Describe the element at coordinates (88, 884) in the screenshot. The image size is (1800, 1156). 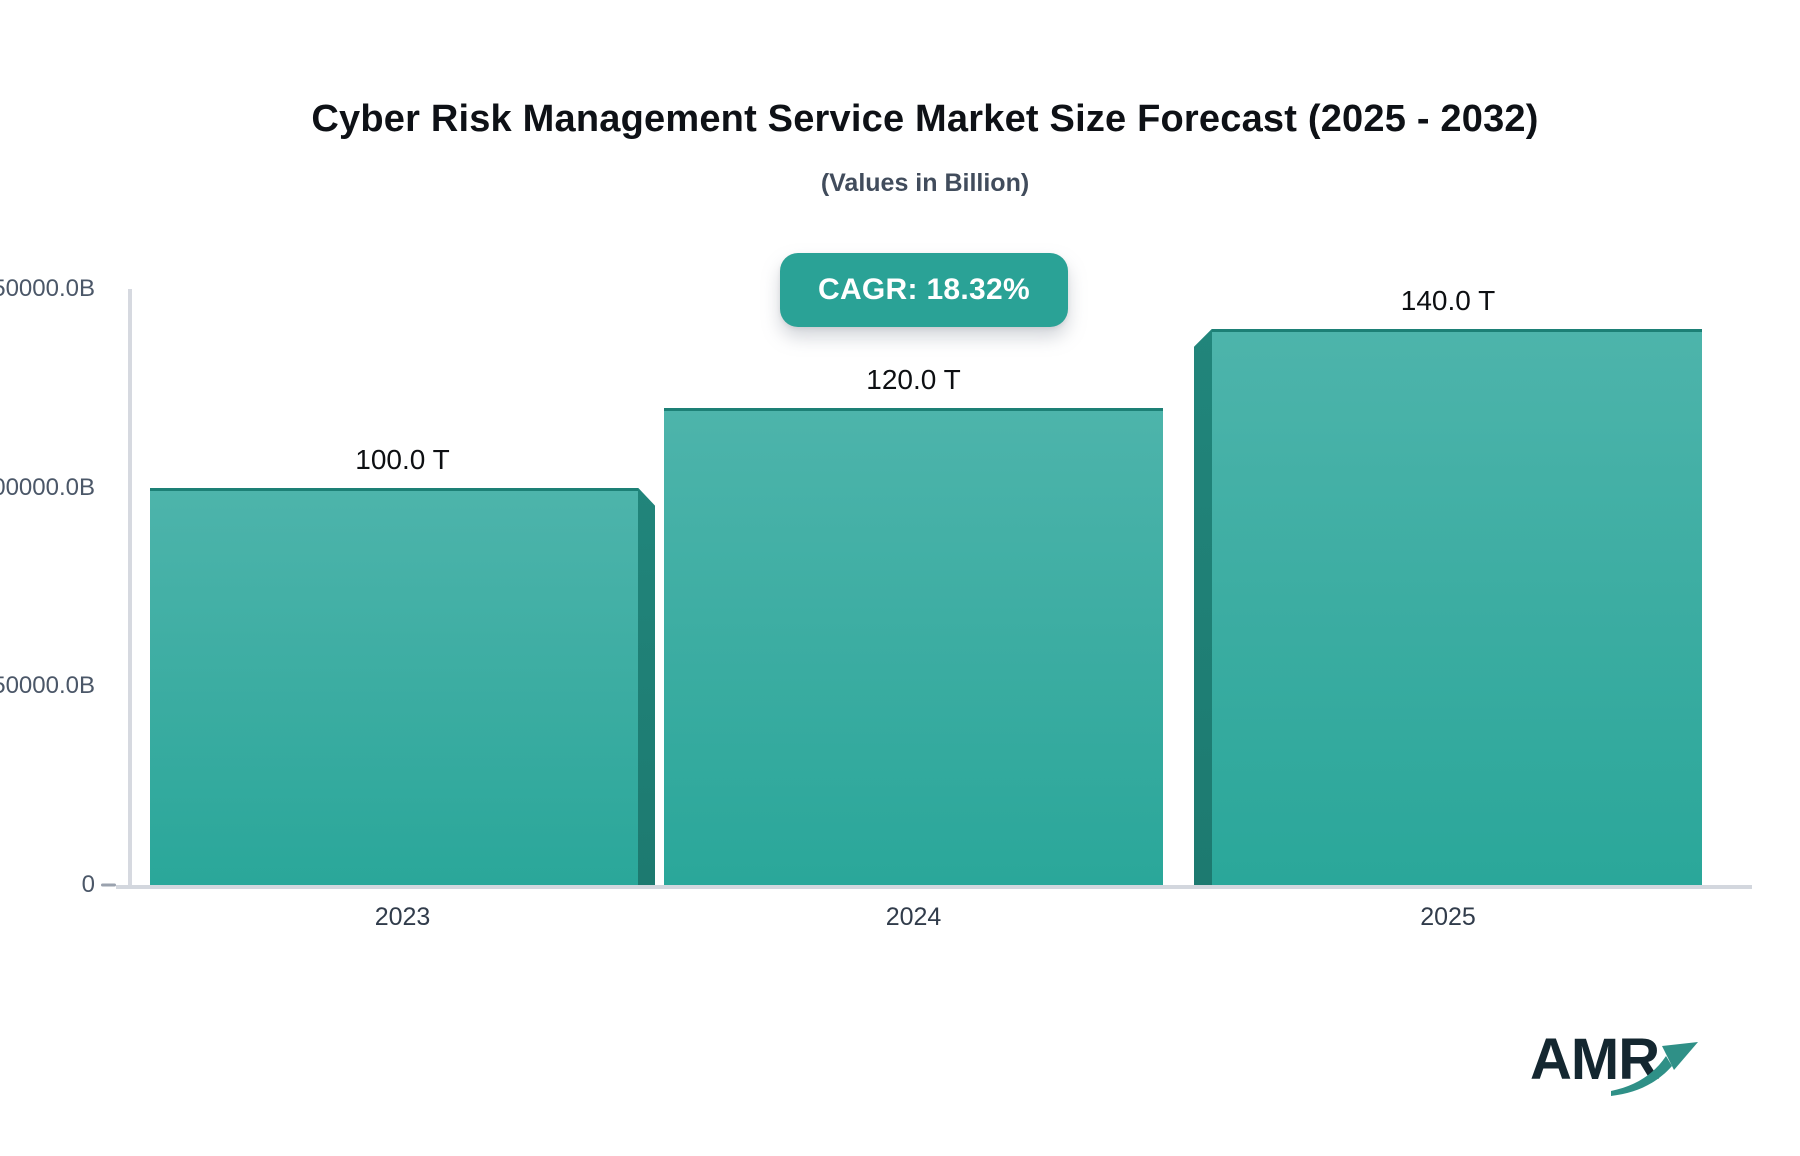
I see `y-tick-label-0: 0` at that location.